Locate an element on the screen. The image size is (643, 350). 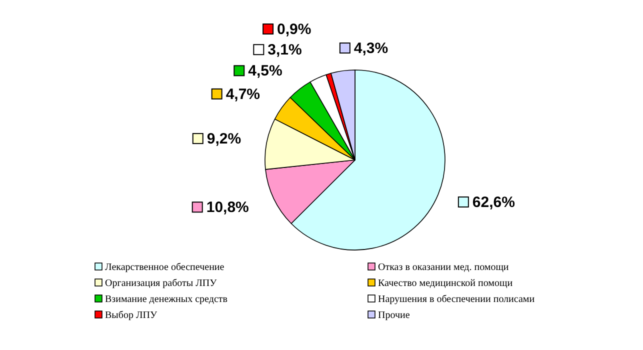
legend-label: Качество медицинской помощи is located at coordinates (446, 283).